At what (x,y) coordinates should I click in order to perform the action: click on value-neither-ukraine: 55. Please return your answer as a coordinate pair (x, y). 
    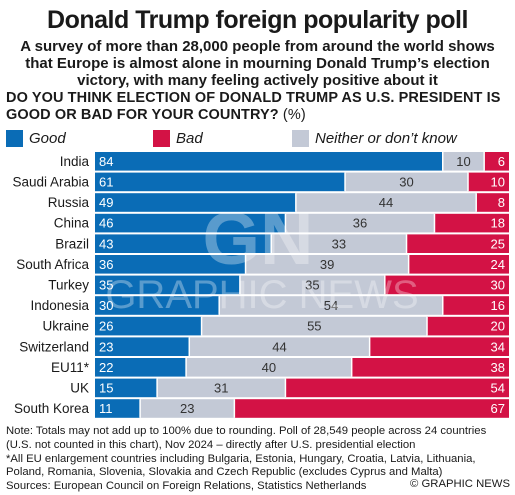
    Looking at the image, I should click on (314, 326).